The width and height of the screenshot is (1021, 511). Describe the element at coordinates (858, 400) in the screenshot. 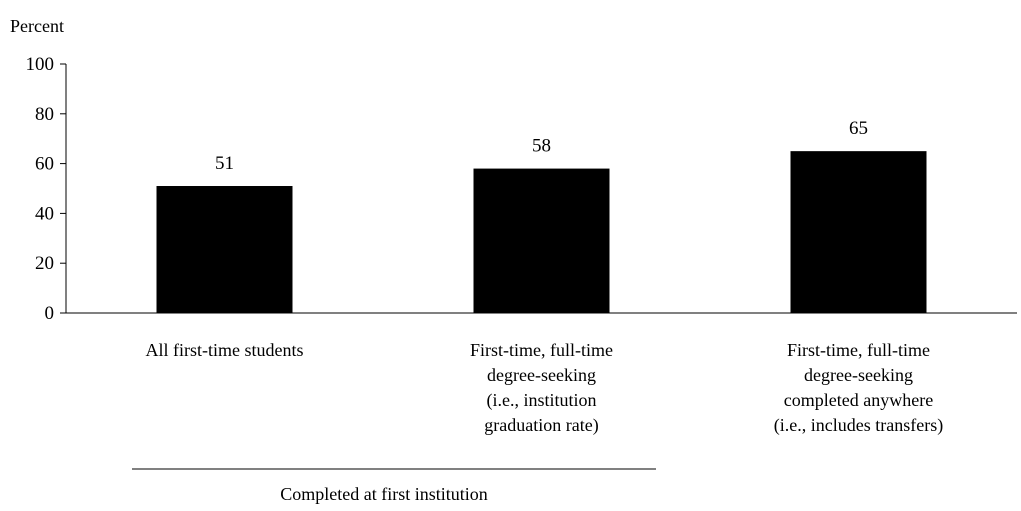

I see `x-tick-label-line: completed anywhere` at that location.